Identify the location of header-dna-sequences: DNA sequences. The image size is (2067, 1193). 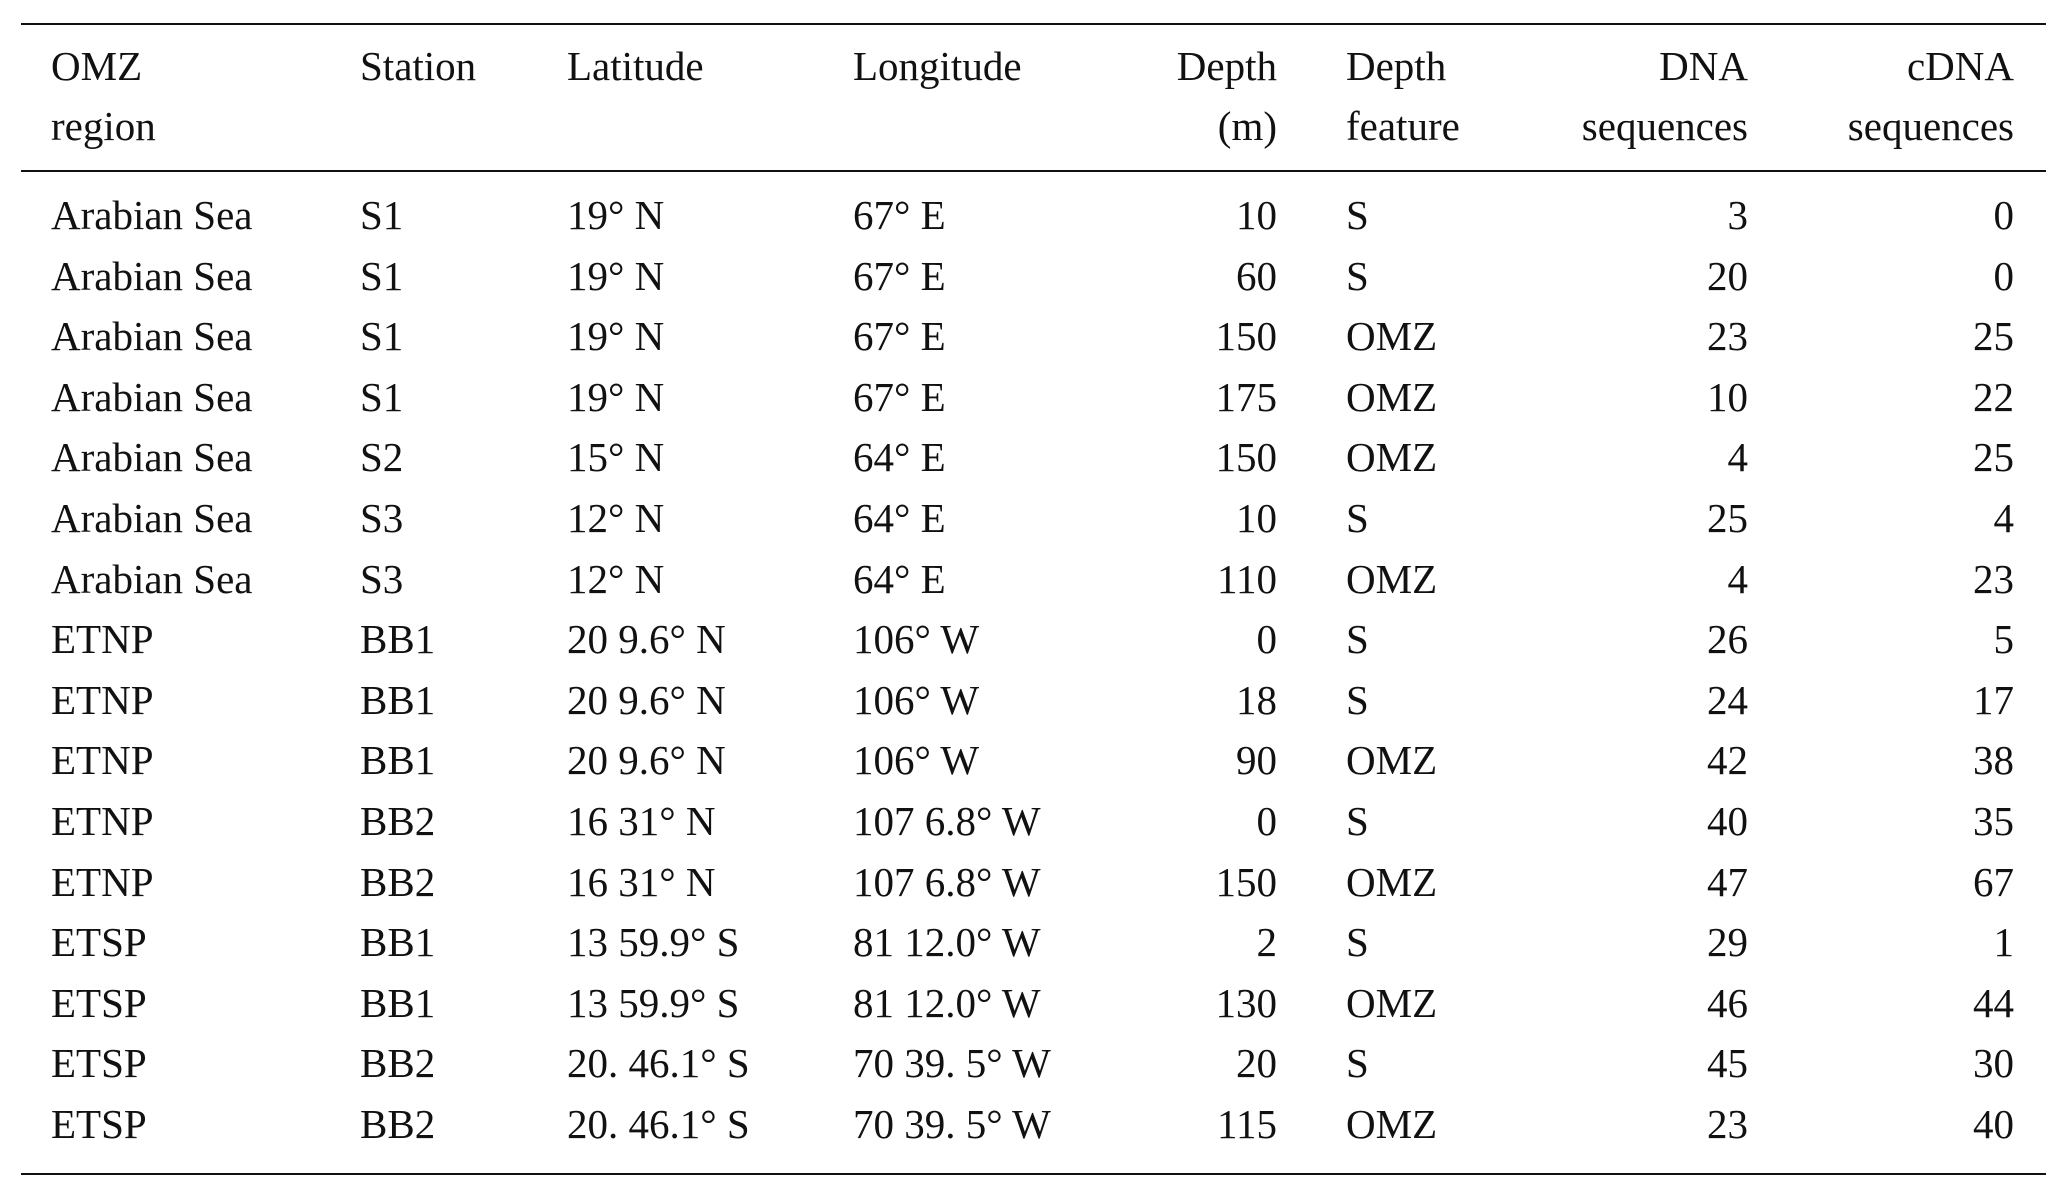
(1637, 96).